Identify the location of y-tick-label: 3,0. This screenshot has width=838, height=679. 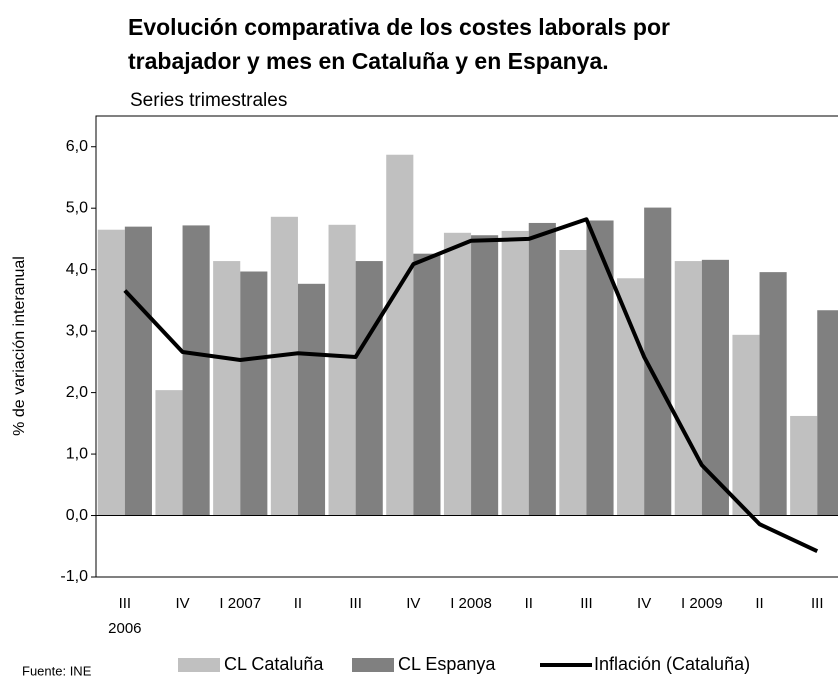
(77, 330).